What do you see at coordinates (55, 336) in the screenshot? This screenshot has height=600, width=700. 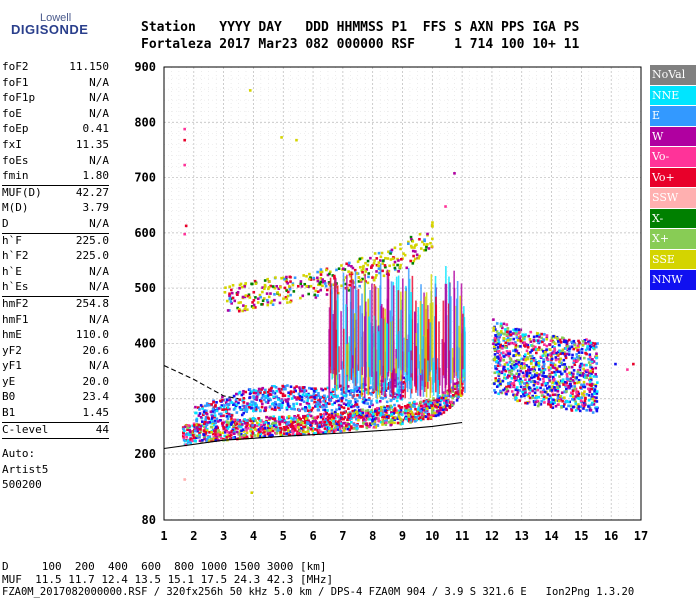 I see `param-row: hmE 110.0` at bounding box center [55, 336].